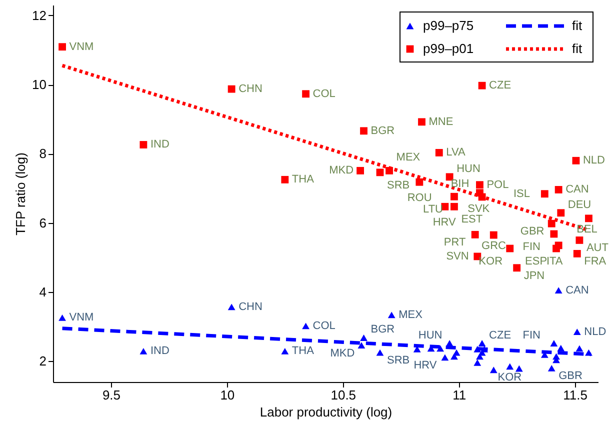  What do you see at coordinates (441, 122) in the screenshot?
I see `annotation: MNE` at bounding box center [441, 122].